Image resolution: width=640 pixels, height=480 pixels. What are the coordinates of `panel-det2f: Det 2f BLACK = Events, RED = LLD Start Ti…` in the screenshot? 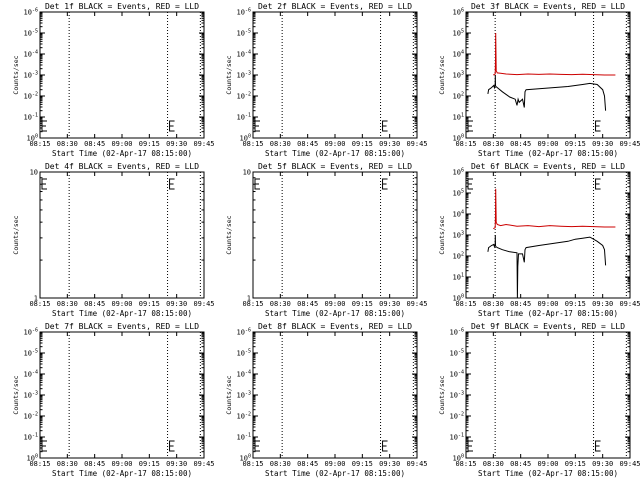 It's located at (326, 80).